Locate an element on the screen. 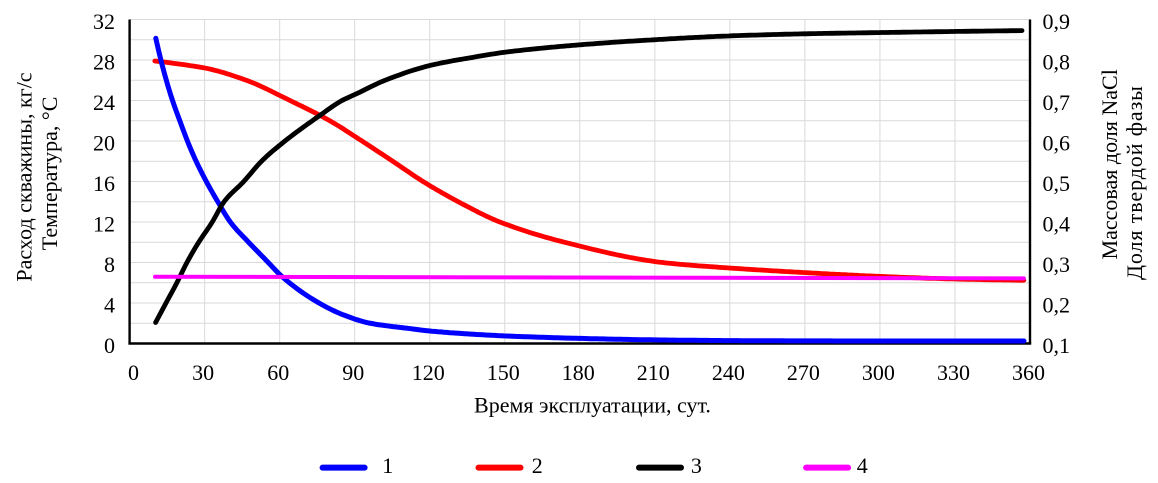 The height and width of the screenshot is (483, 1158). svg-text: 240 is located at coordinates (728, 372).